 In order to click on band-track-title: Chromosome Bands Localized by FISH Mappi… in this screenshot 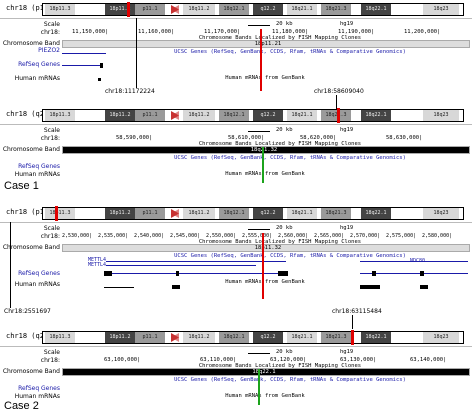, I will do `click(280, 366)`.